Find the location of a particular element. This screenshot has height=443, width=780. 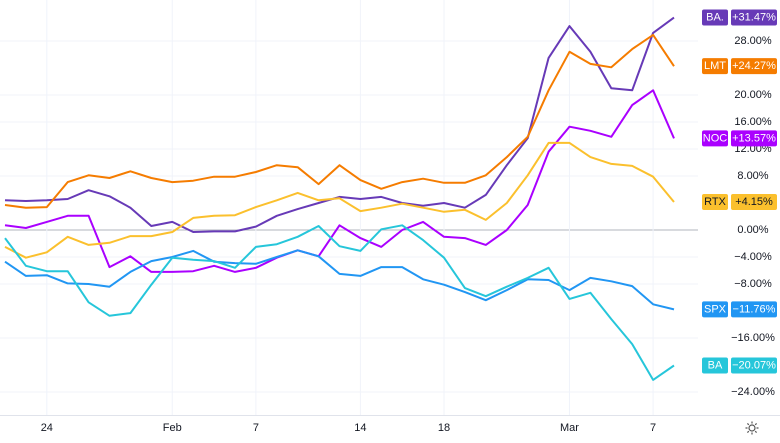

y-tick-label: 0.00% is located at coordinates (752, 230).